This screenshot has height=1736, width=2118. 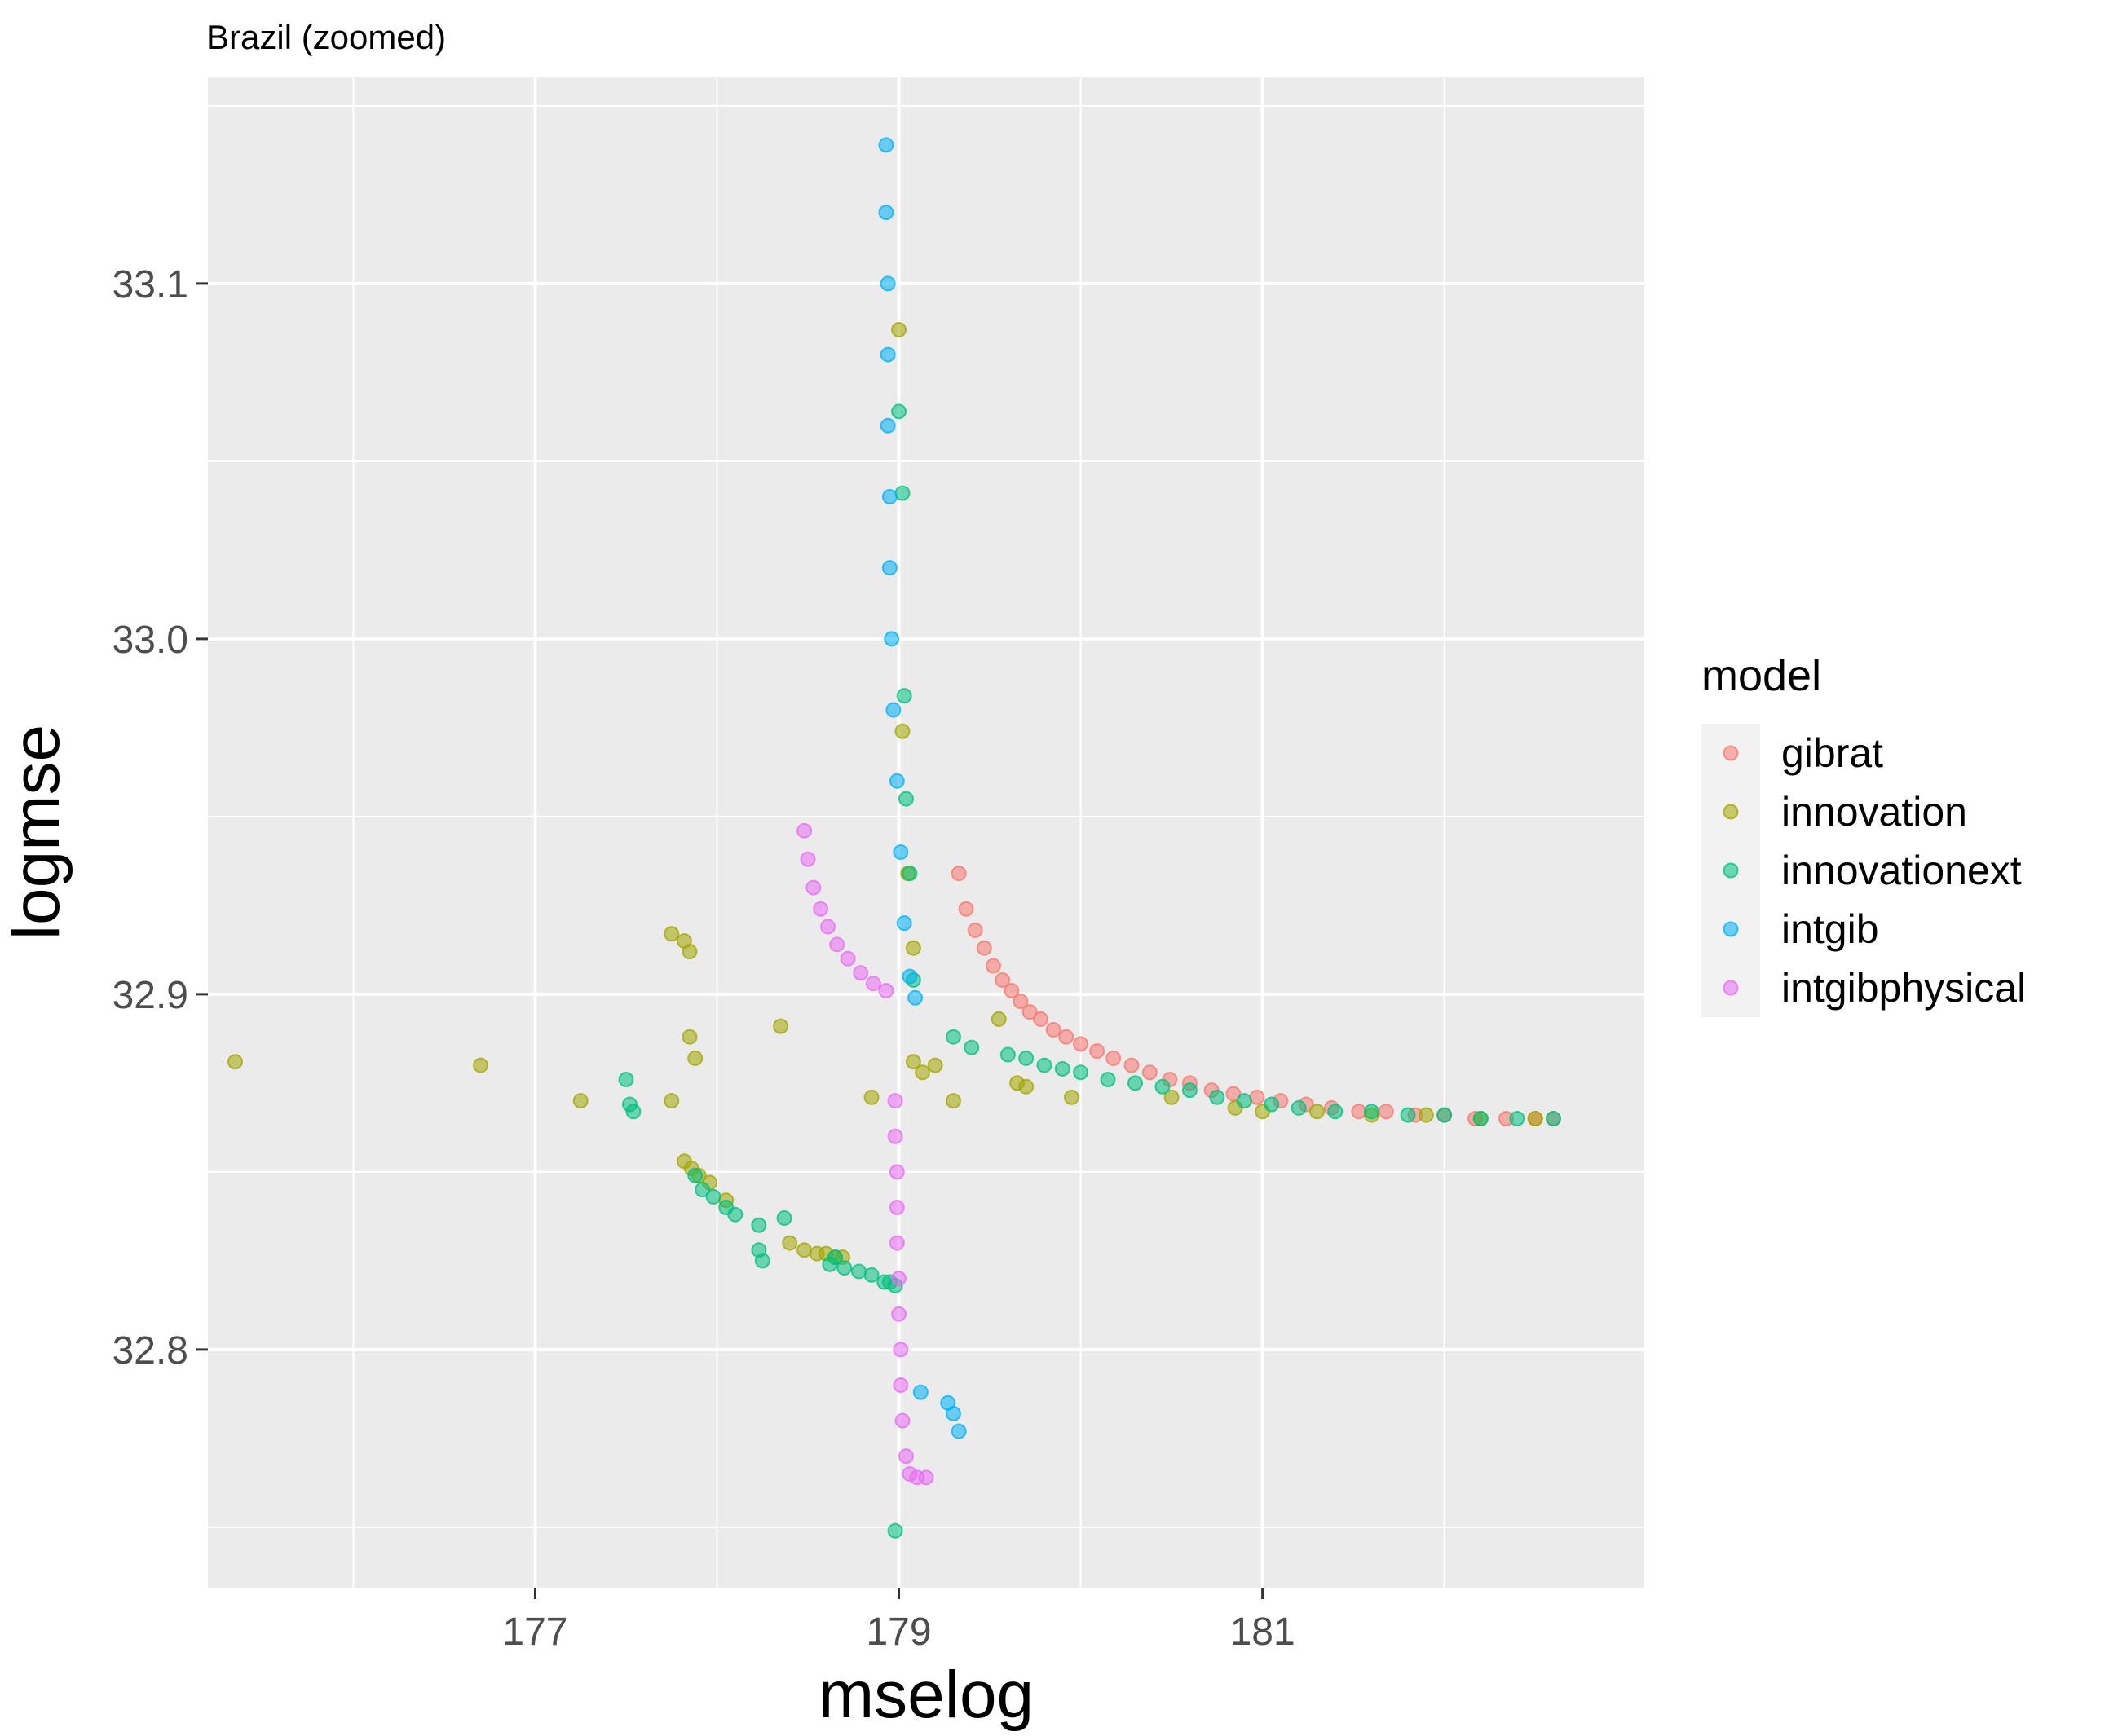 What do you see at coordinates (1830, 929) in the screenshot?
I see `legend-label: intgib` at bounding box center [1830, 929].